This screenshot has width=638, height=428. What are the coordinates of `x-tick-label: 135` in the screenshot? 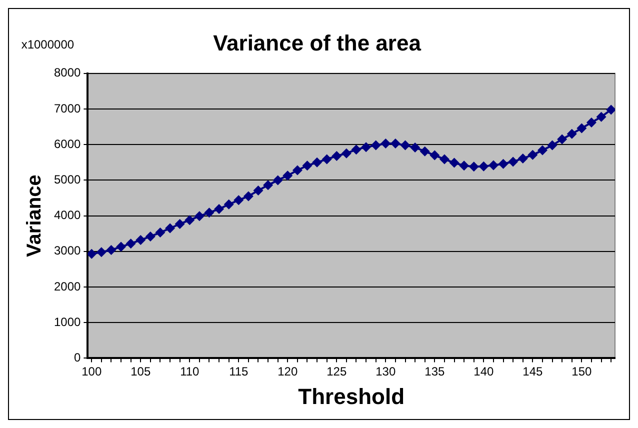 It's located at (434, 371).